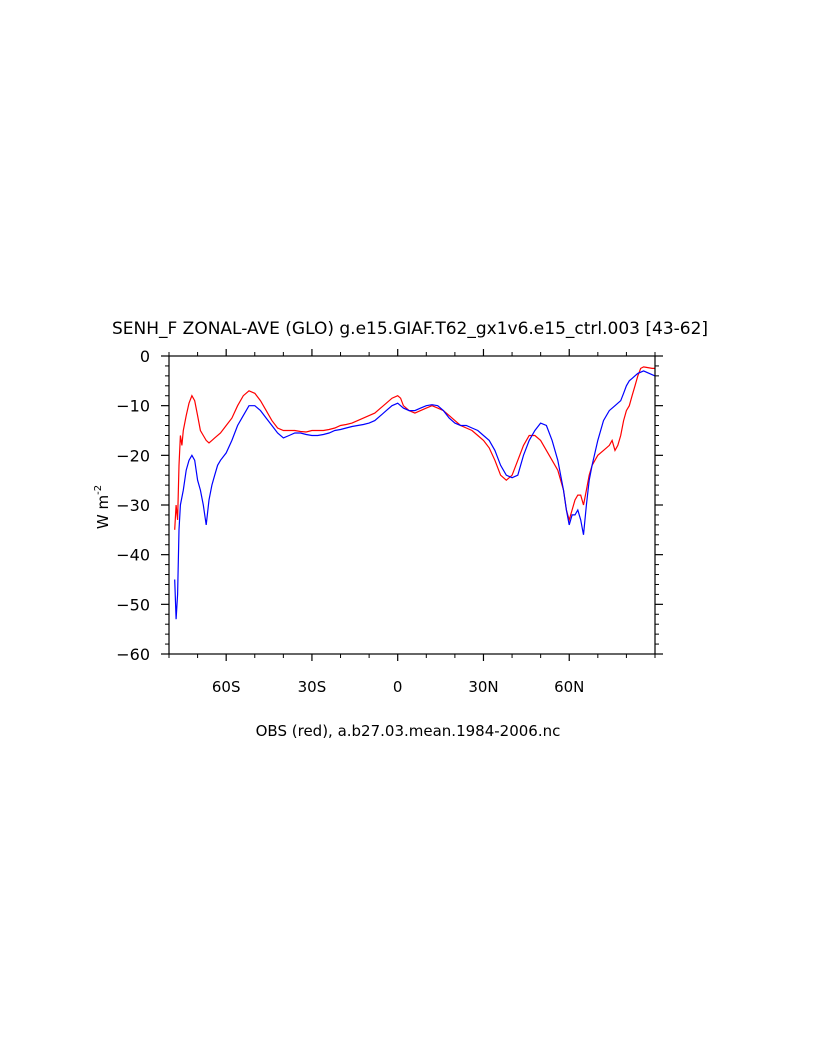 This screenshot has width=818, height=1055. Describe the element at coordinates (408, 731) in the screenshot. I see `x-axis-label: OBS (red), a.b27.03.mean.1984-2006.nc` at that location.